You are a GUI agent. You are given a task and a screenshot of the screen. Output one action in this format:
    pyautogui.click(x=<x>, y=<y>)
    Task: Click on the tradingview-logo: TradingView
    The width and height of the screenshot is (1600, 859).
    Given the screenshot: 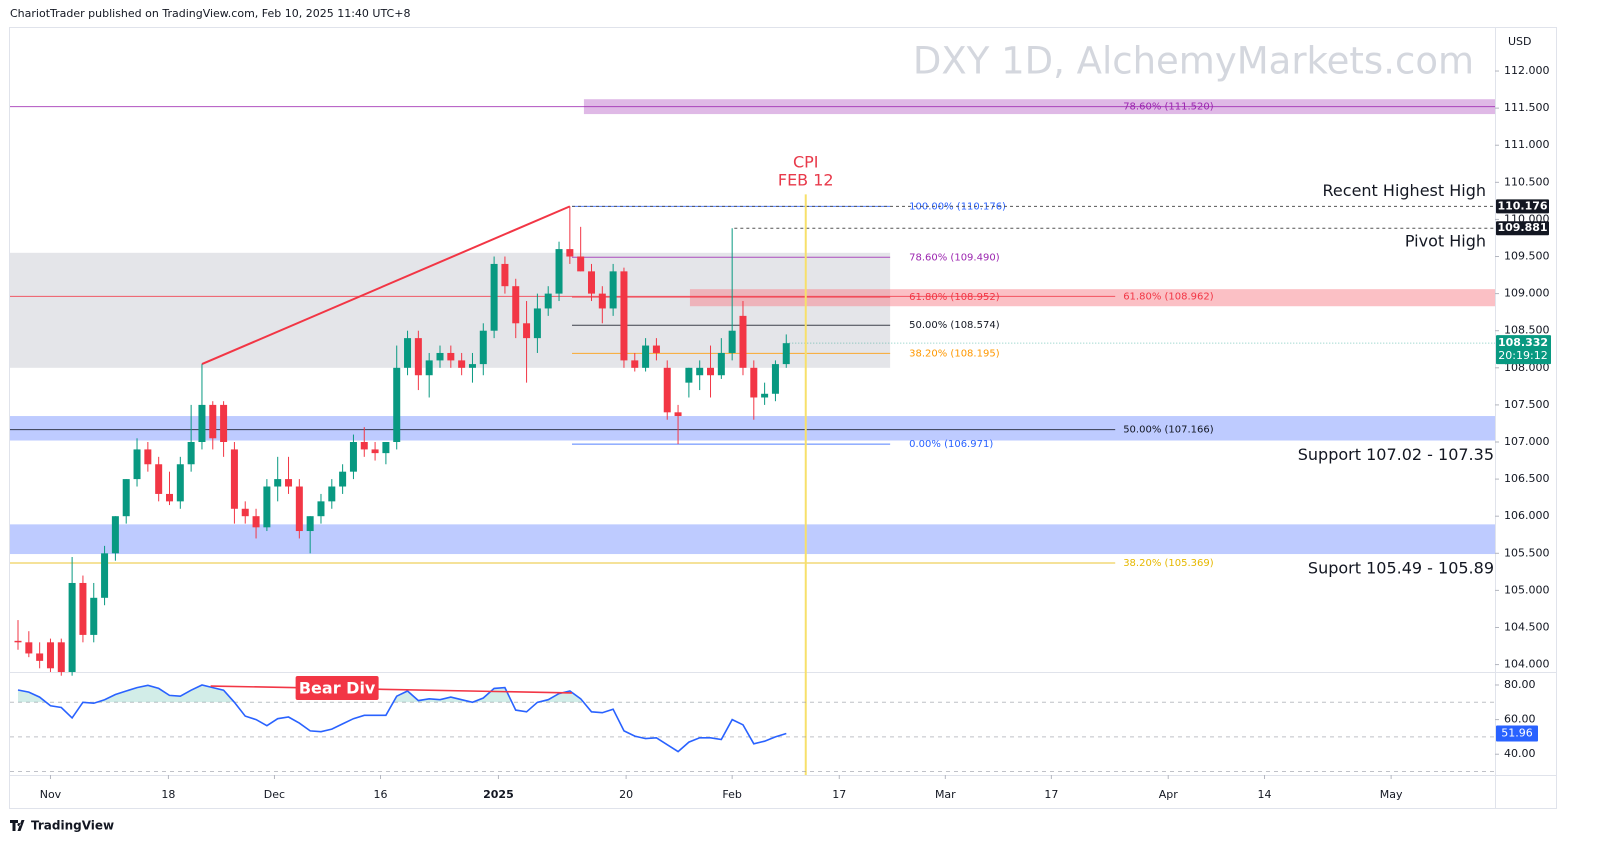 What is the action you would take?
    pyautogui.click(x=62, y=826)
    